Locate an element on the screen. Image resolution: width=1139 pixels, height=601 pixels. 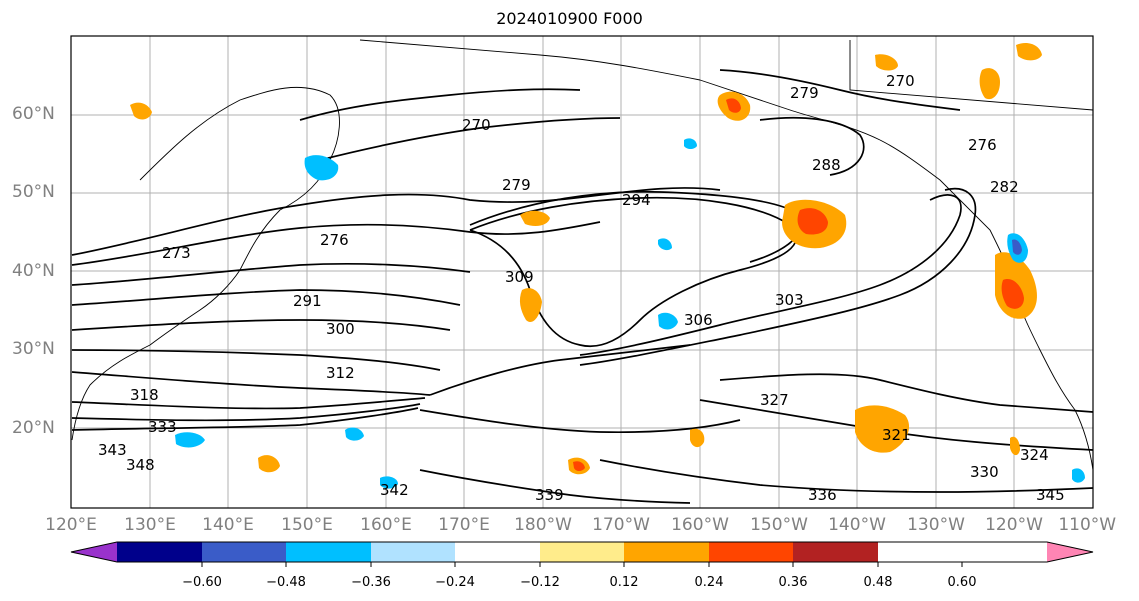
colorbar-tick-label: 0.12 is located at coordinates (624, 582).